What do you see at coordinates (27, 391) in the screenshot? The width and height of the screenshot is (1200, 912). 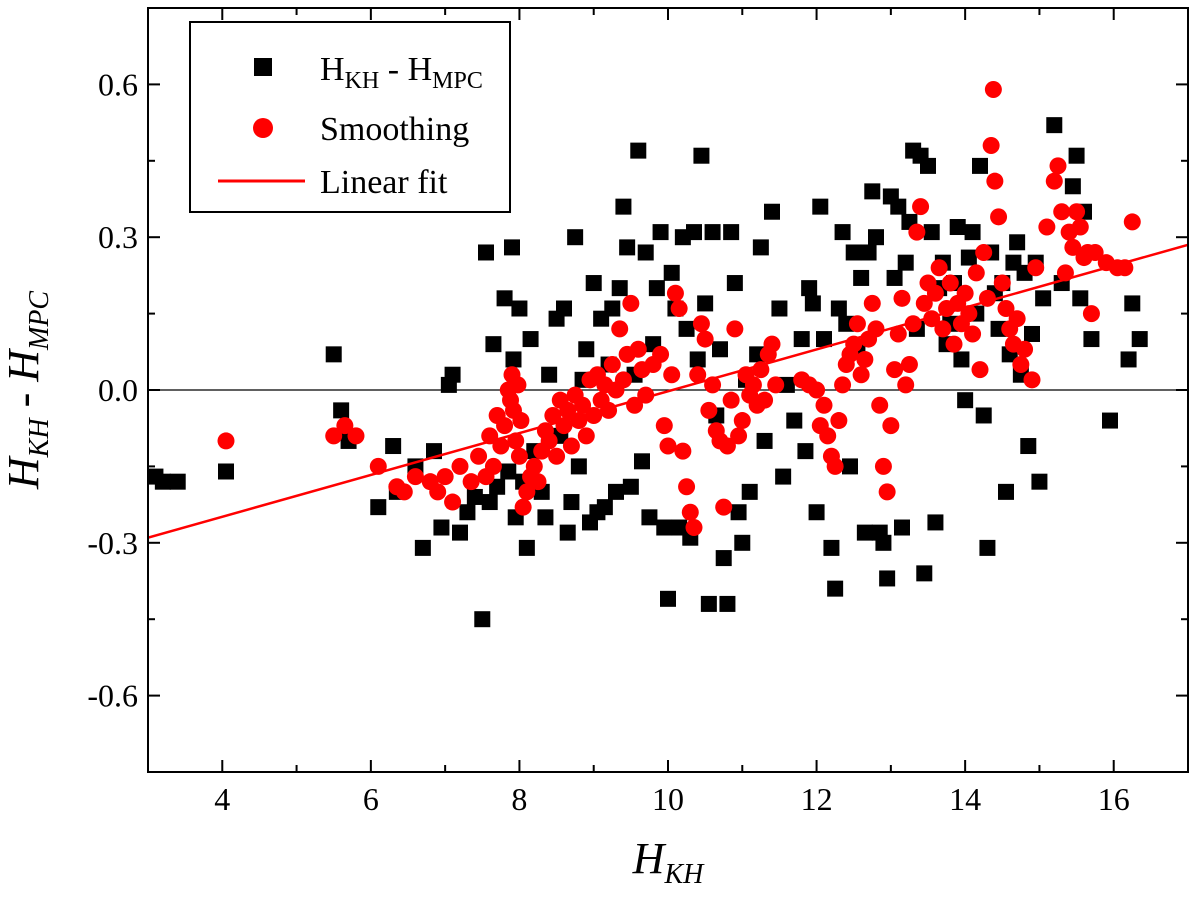 I see `y-axis-title: HKH - HMPC` at bounding box center [27, 391].